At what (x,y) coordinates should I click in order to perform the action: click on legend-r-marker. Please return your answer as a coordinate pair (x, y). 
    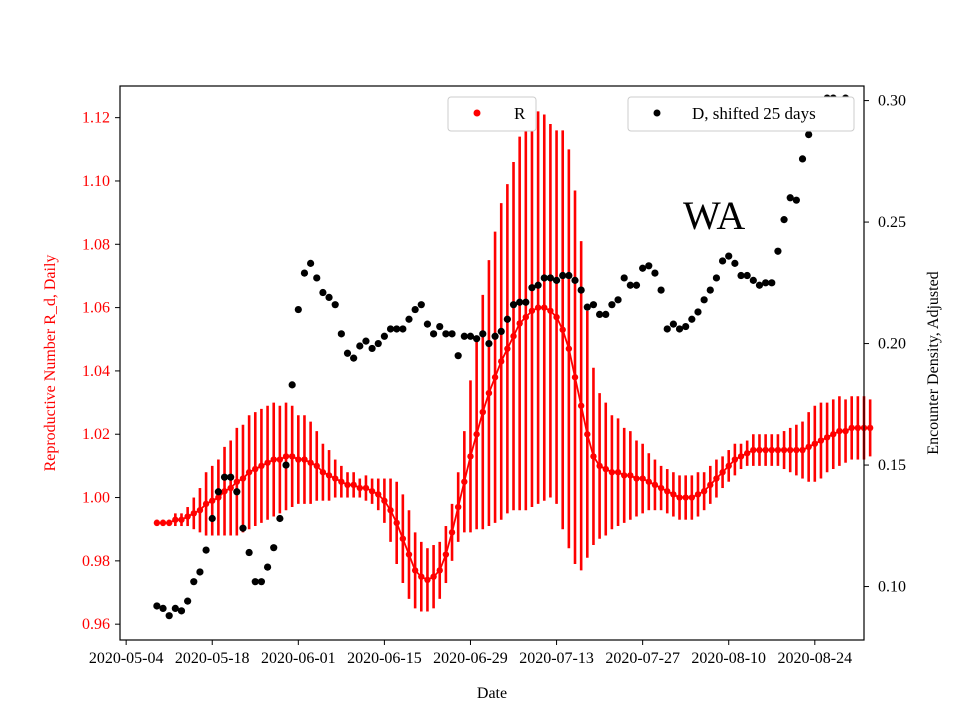
    Looking at the image, I should click on (477, 113).